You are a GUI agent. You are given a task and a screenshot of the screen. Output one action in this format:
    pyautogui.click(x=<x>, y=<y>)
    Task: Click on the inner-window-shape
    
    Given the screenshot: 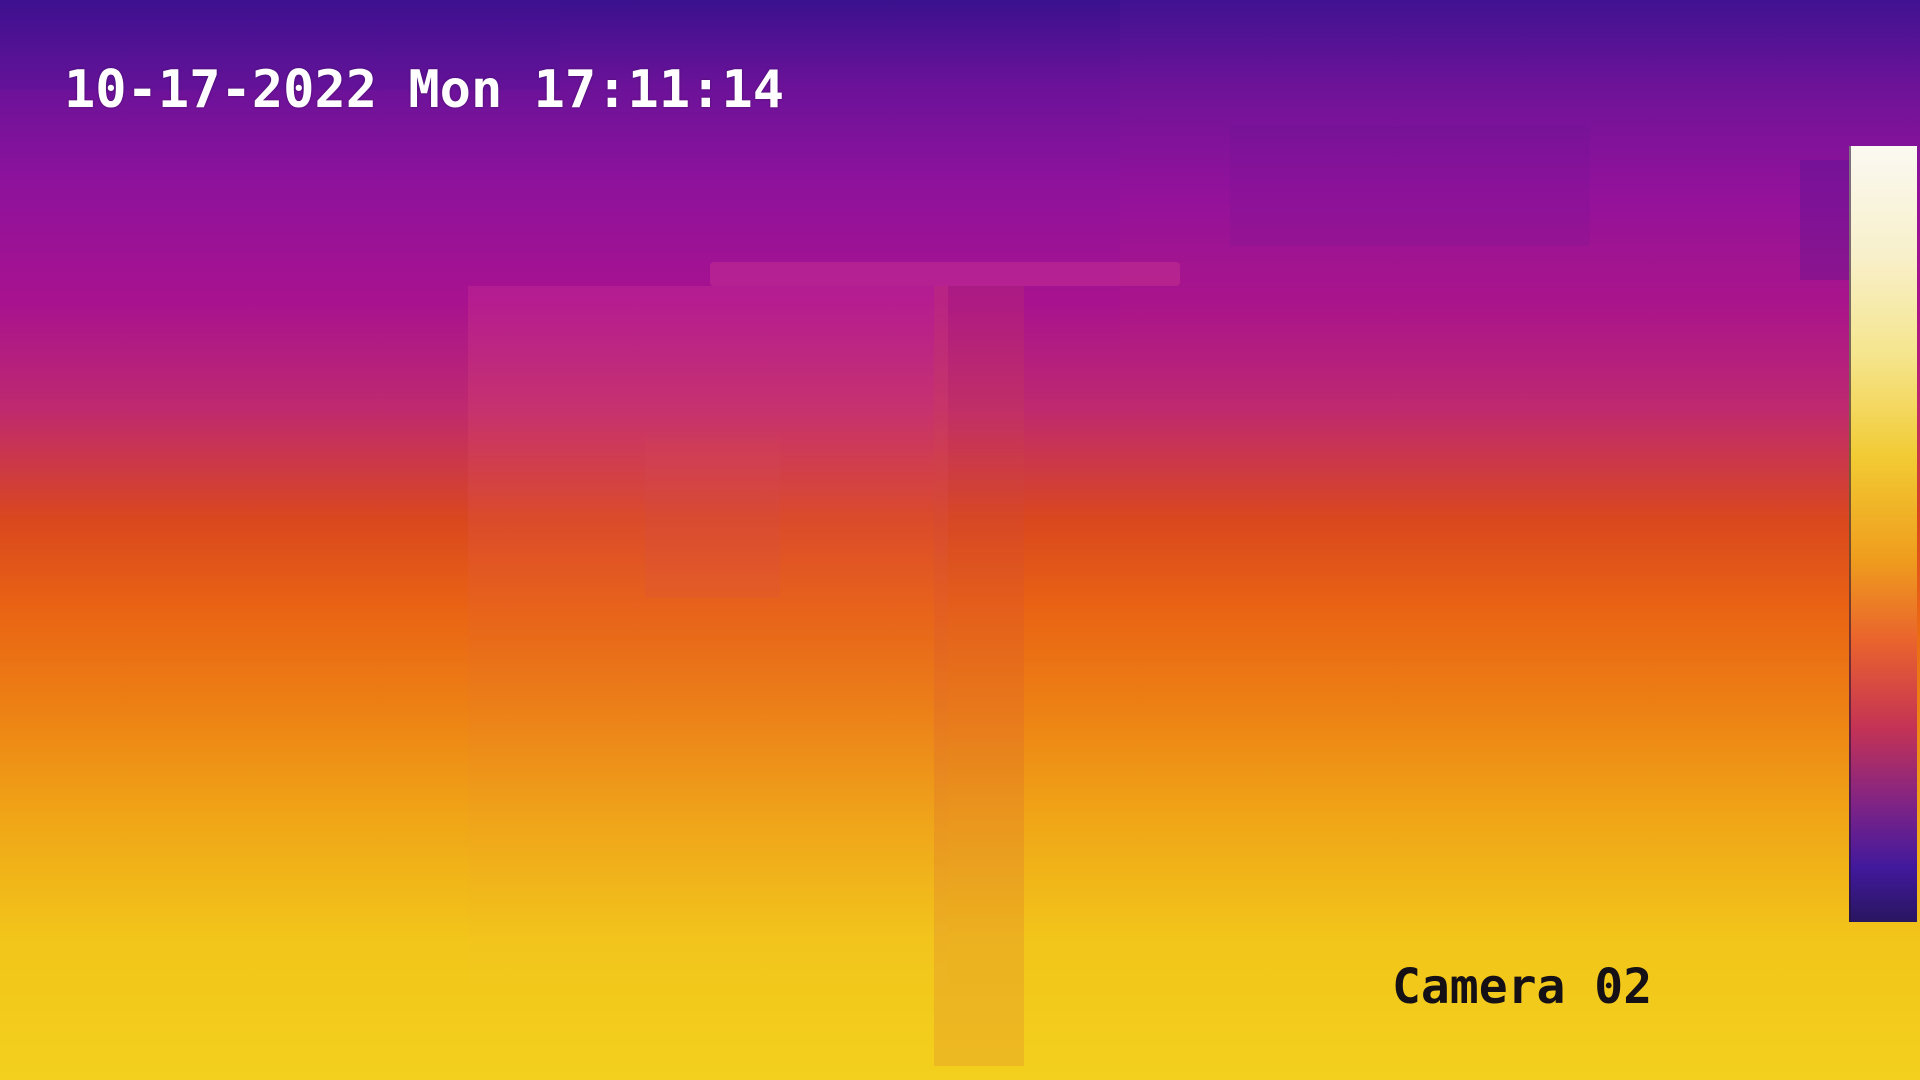 What is the action you would take?
    pyautogui.click(x=712, y=518)
    